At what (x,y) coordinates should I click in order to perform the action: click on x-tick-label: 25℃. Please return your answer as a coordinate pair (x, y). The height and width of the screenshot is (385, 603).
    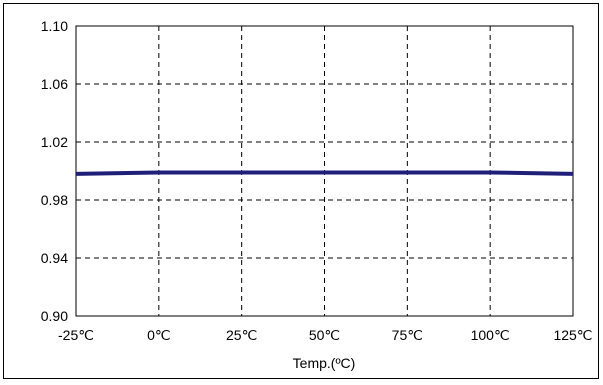
    Looking at the image, I should click on (241, 335).